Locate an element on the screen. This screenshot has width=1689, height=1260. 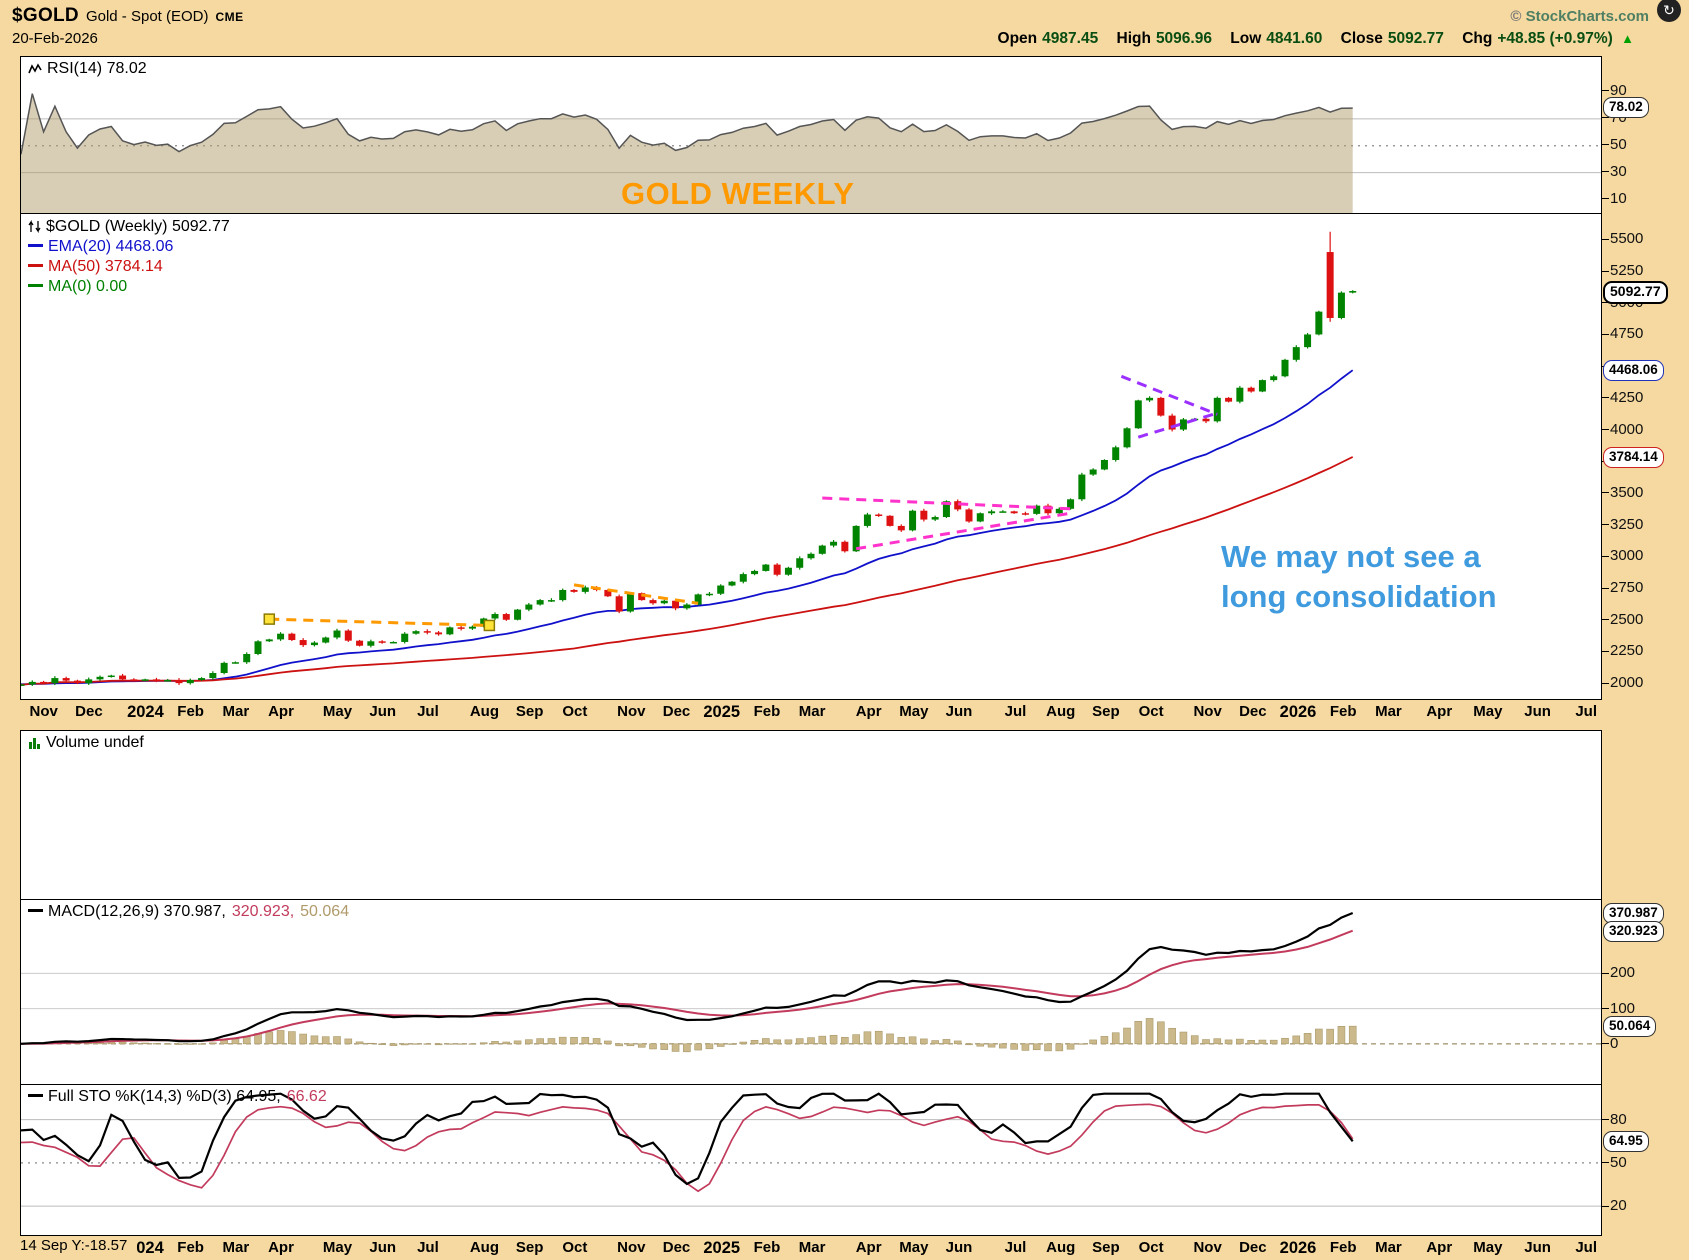
axis-value-badge: 78.02 is located at coordinates (1626, 108).